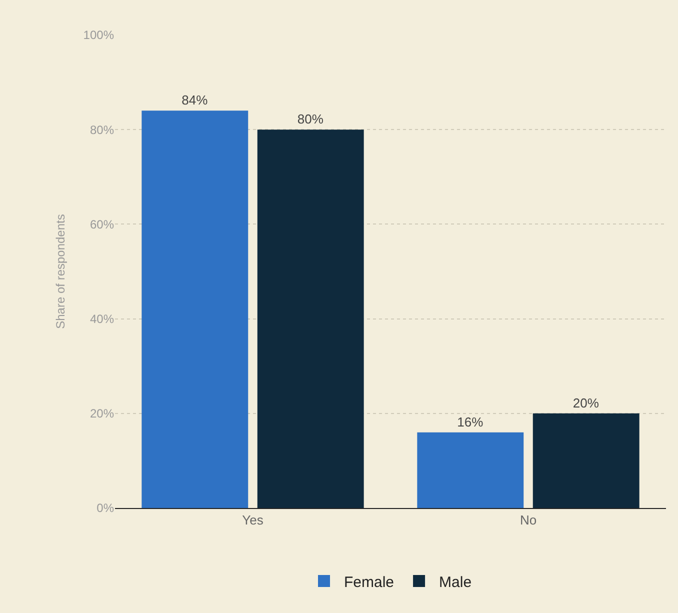 The width and height of the screenshot is (678, 613). I want to click on data-label: 84%, so click(195, 100).